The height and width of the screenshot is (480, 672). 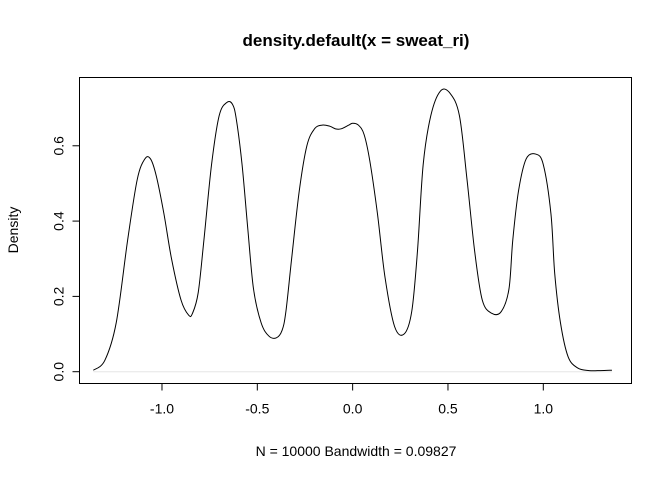 What do you see at coordinates (356, 451) in the screenshot?
I see `x-axis-label: N = 10000 Bandwidth = 0.09827` at bounding box center [356, 451].